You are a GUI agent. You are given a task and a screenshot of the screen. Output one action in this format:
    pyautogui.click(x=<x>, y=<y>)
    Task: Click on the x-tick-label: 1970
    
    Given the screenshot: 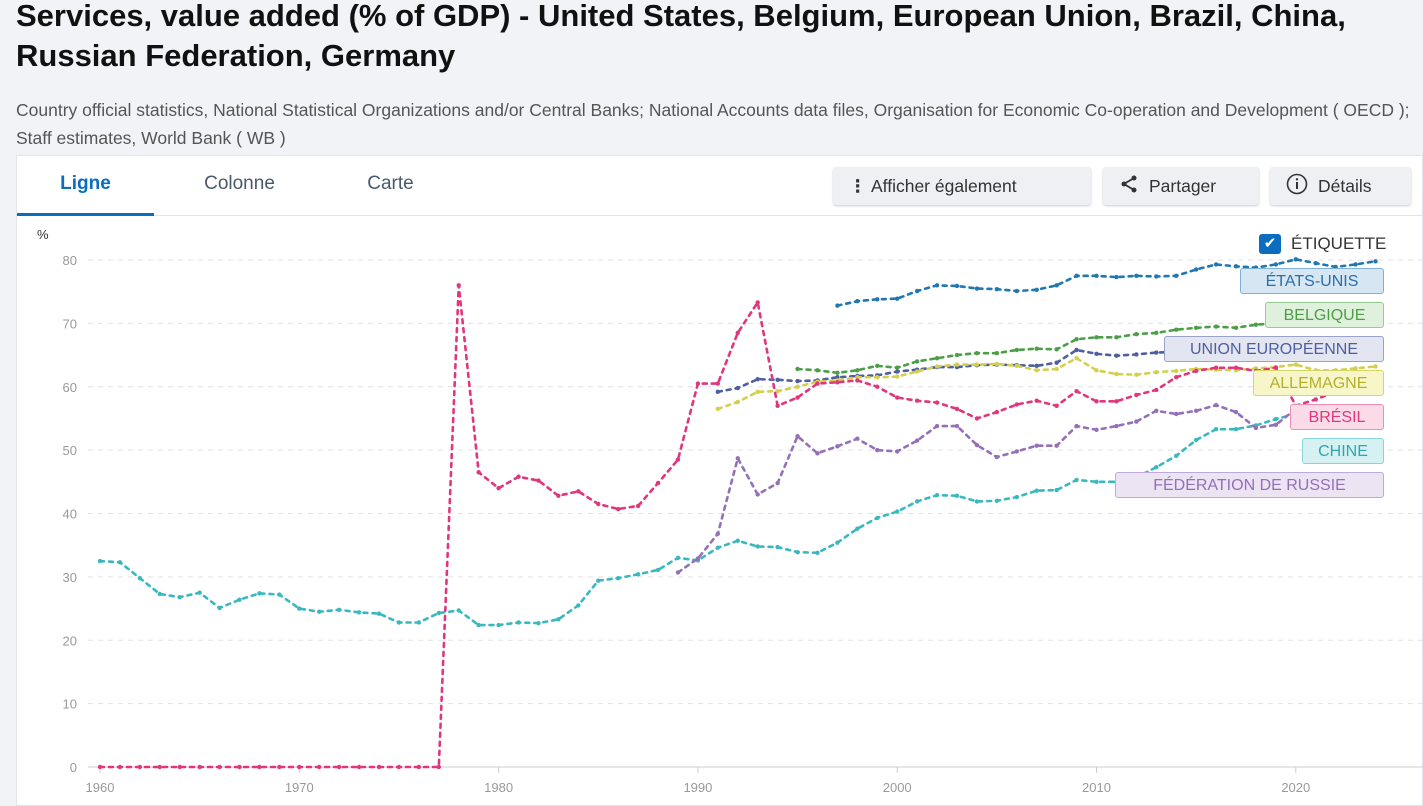 What is the action you would take?
    pyautogui.click(x=299, y=787)
    